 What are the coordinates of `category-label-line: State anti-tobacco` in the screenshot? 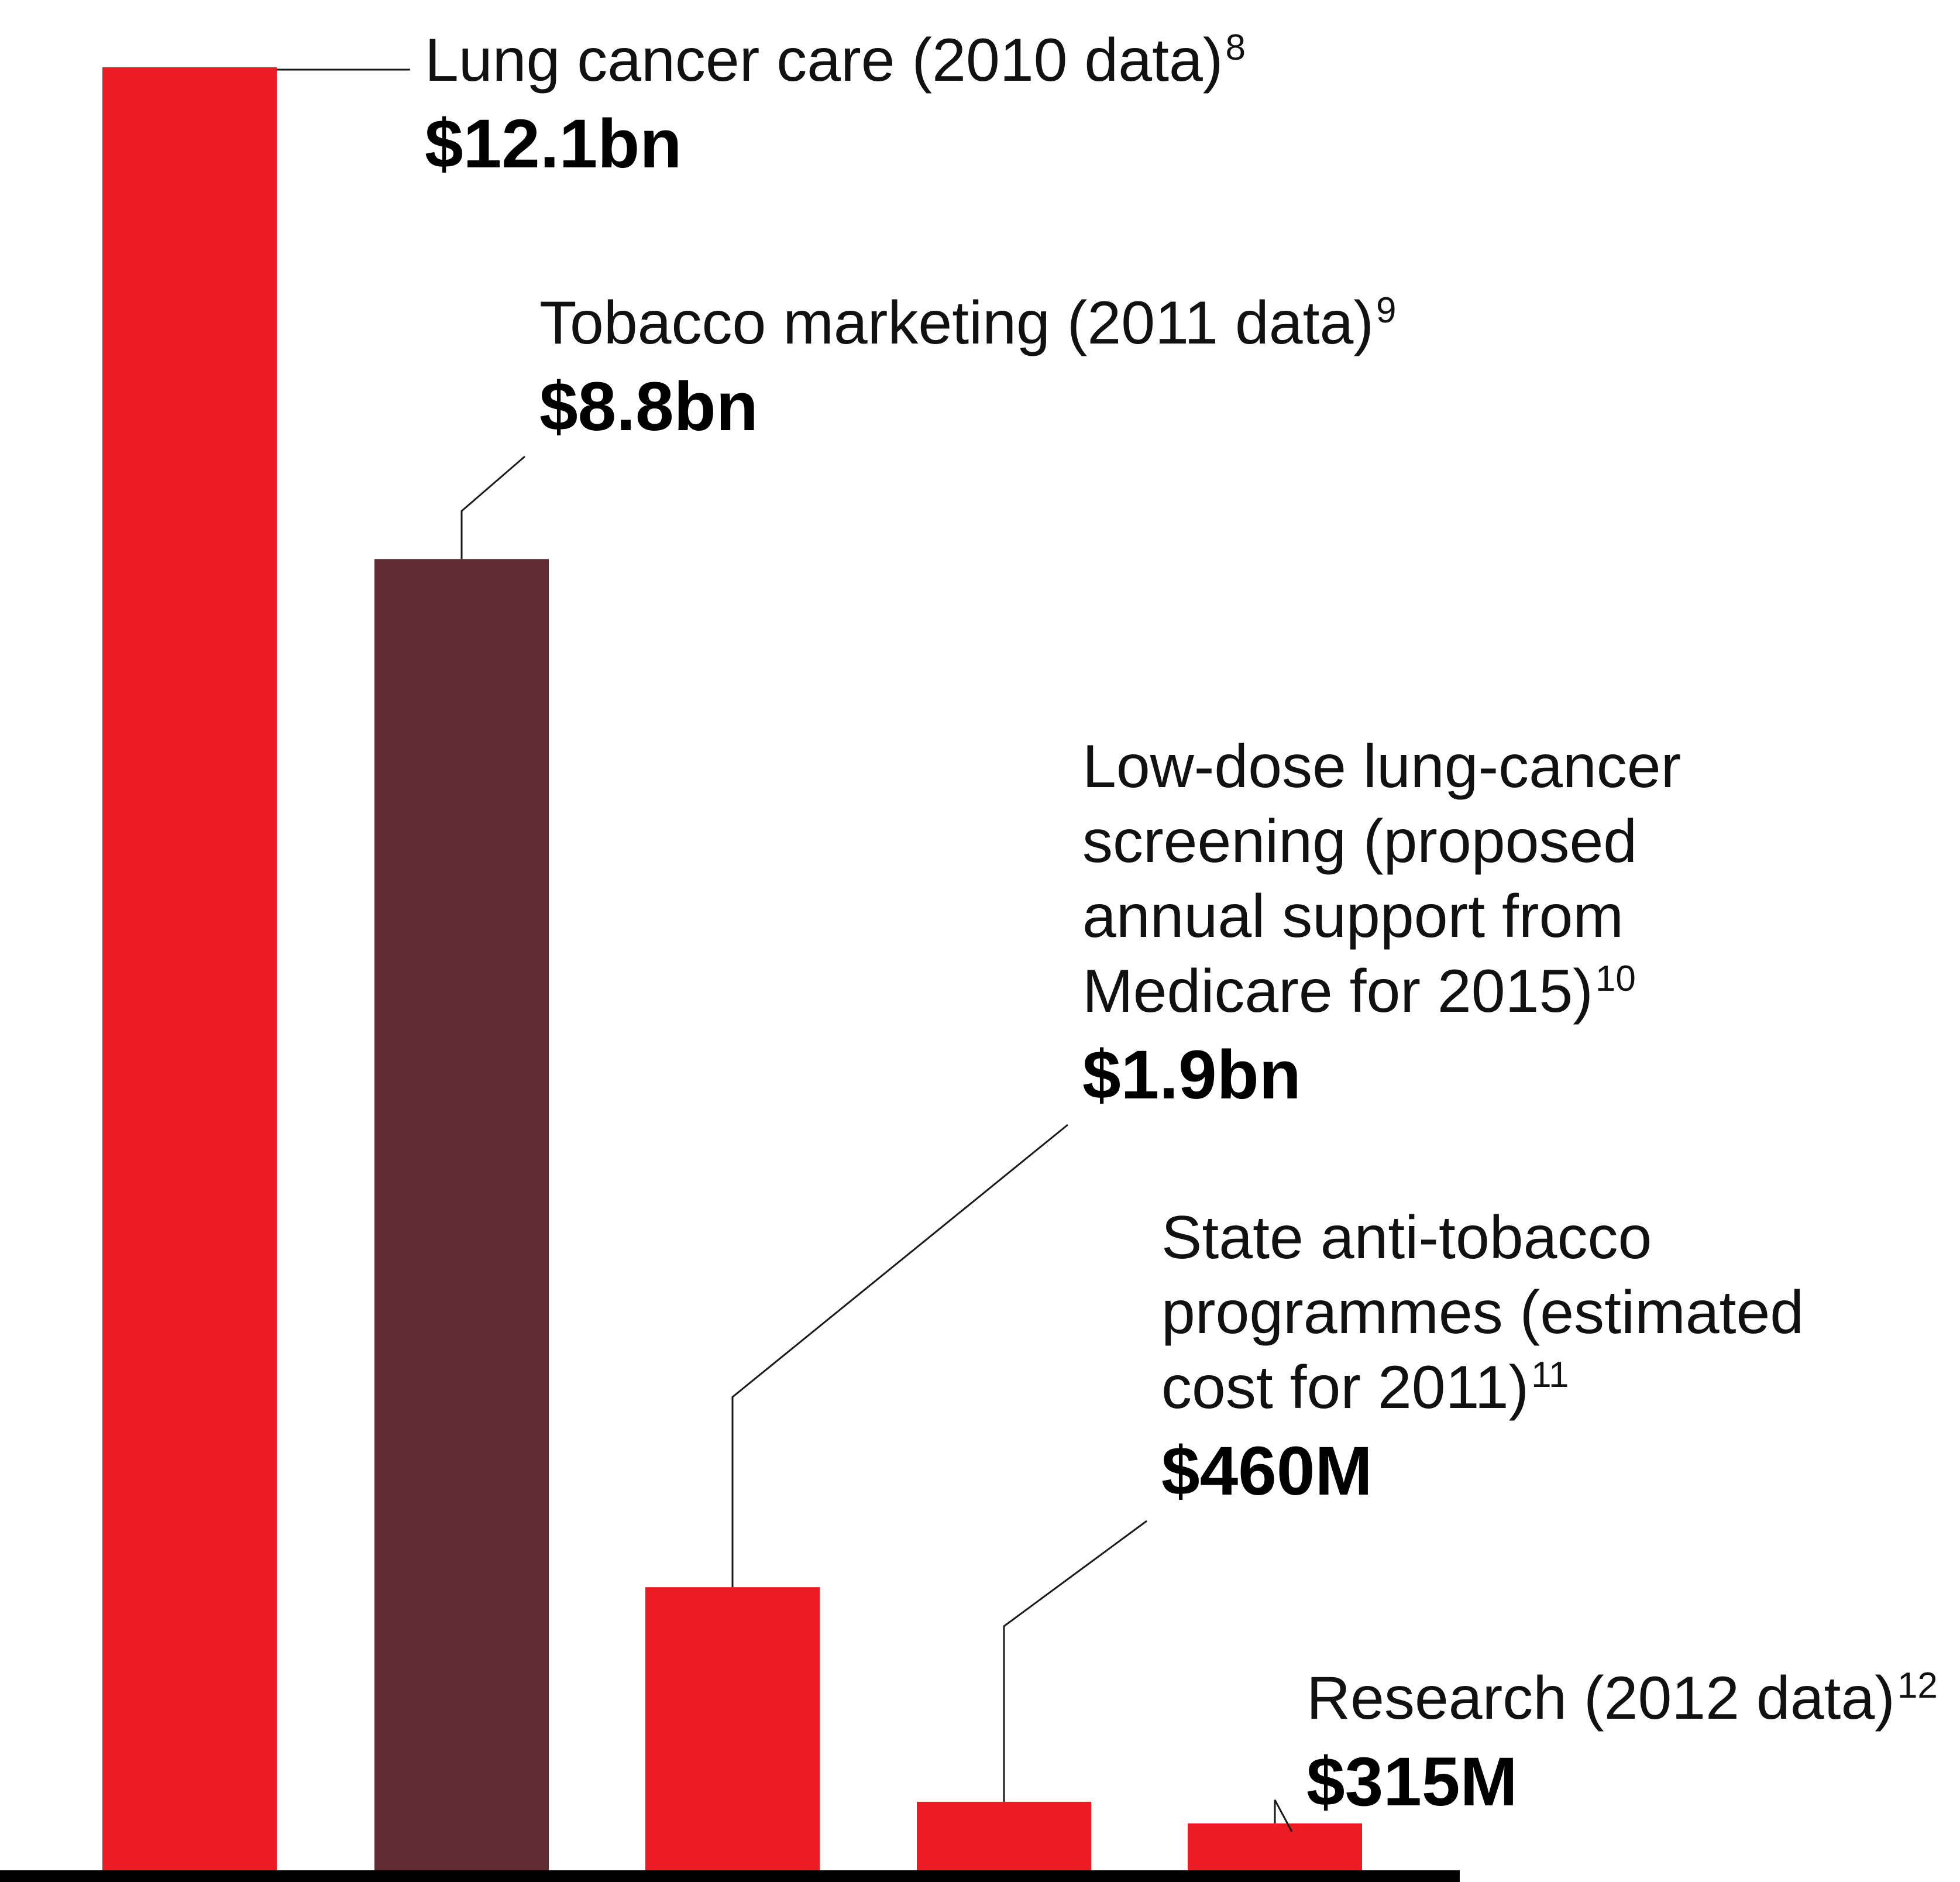 It's located at (1407, 1238).